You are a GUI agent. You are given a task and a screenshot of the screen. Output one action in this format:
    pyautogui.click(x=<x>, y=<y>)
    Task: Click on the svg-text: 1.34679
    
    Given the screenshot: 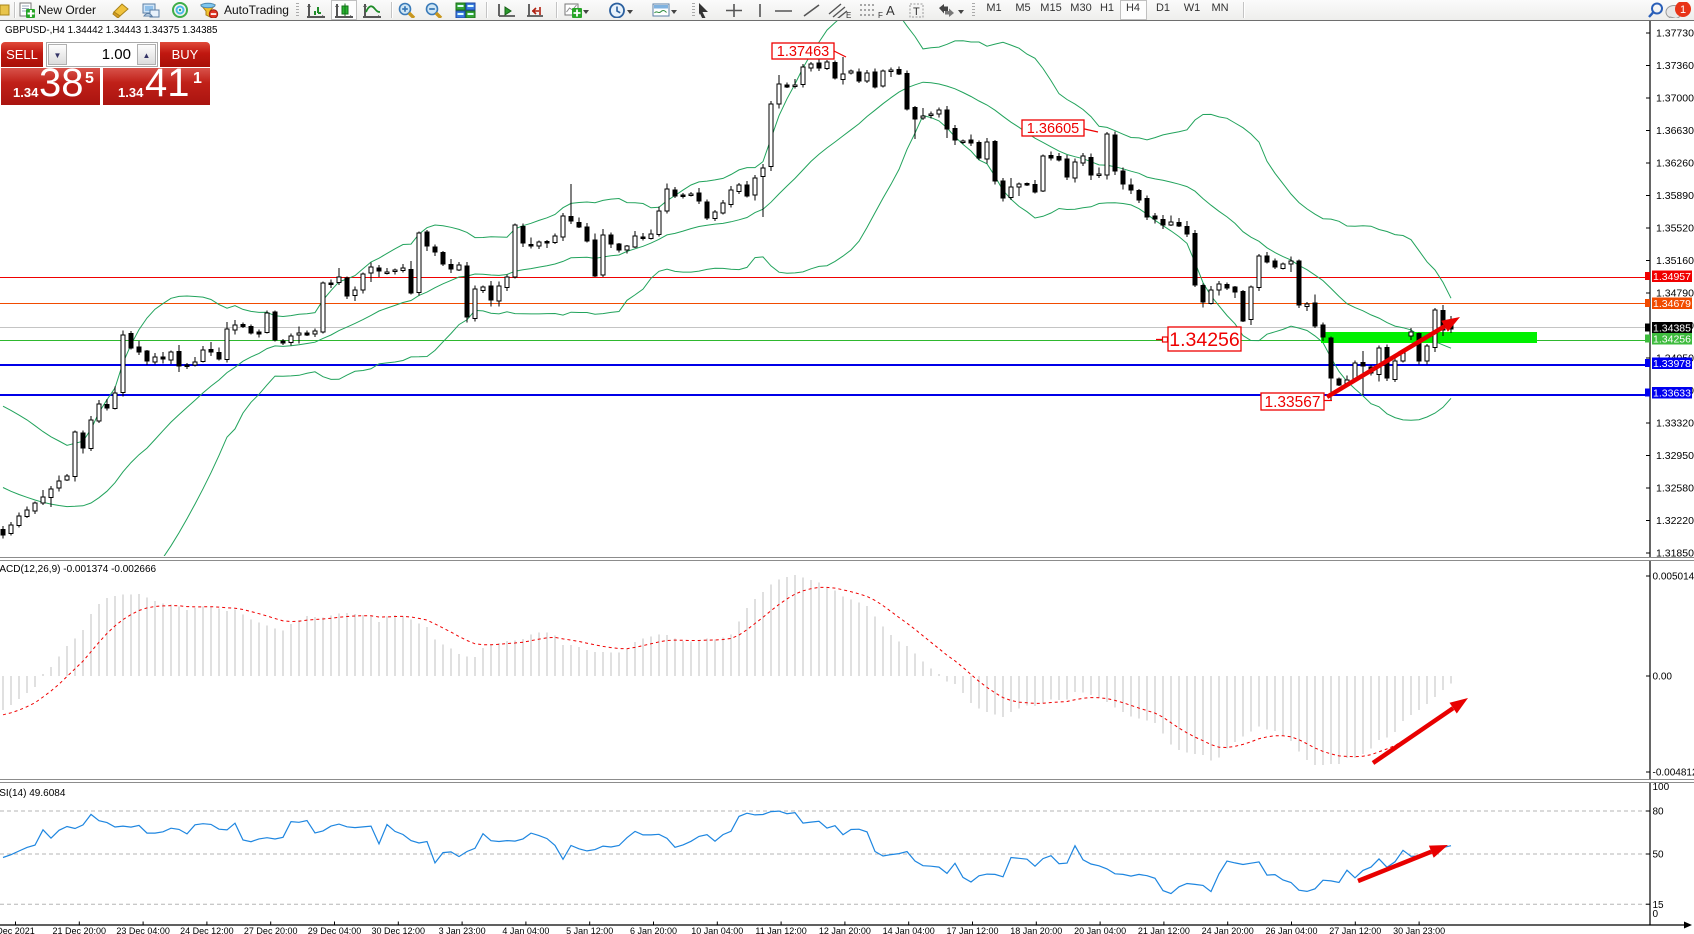 What is the action you would take?
    pyautogui.click(x=1672, y=304)
    